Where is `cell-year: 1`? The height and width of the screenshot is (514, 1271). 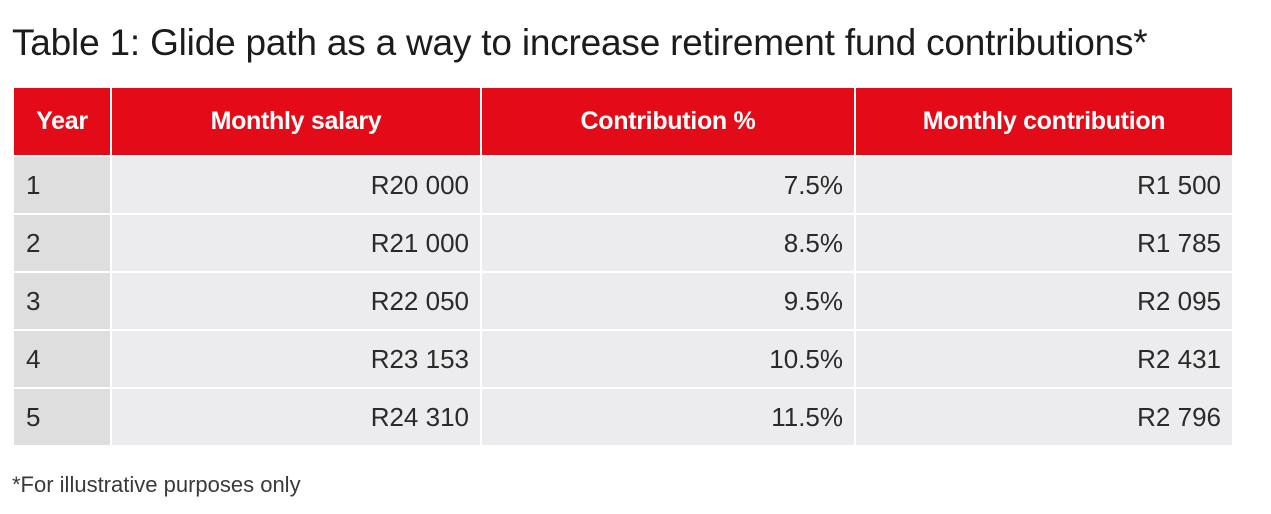 cell-year: 1 is located at coordinates (63, 184).